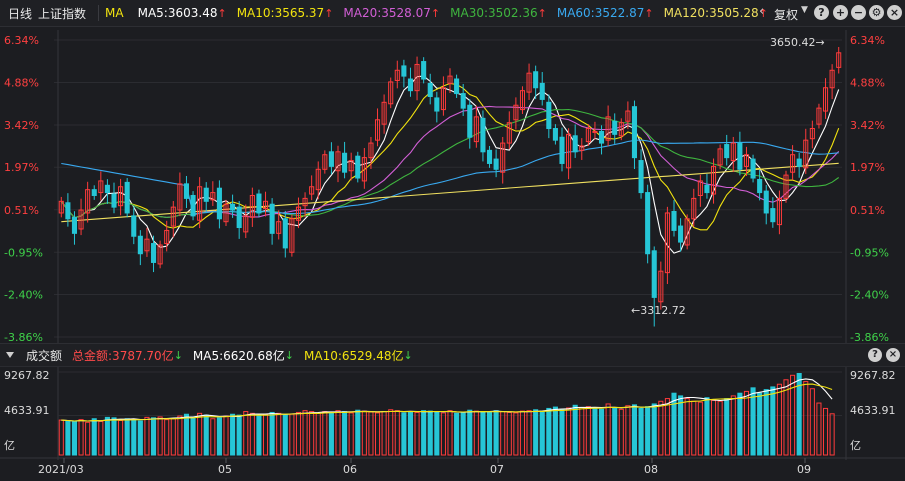 The image size is (905, 481). Describe the element at coordinates (178, 355) in the screenshot. I see `down-arrow-icon: ↓` at that location.